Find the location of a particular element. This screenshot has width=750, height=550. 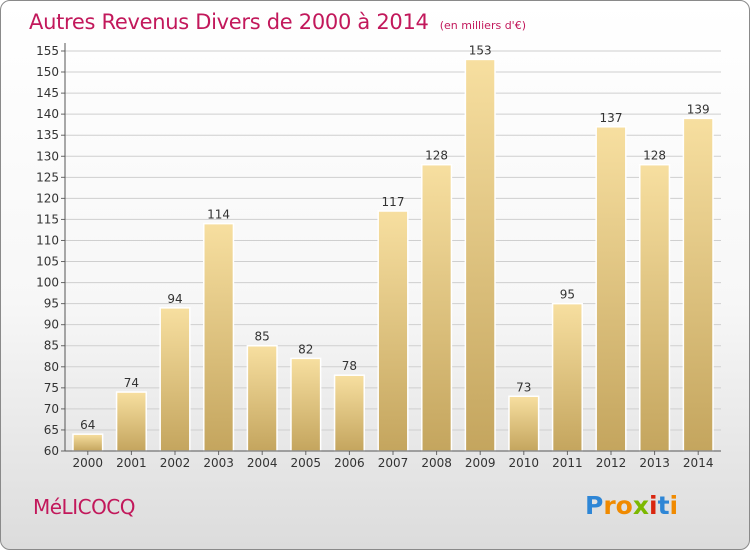

commune-name: MéLICOCQ is located at coordinates (84, 507).